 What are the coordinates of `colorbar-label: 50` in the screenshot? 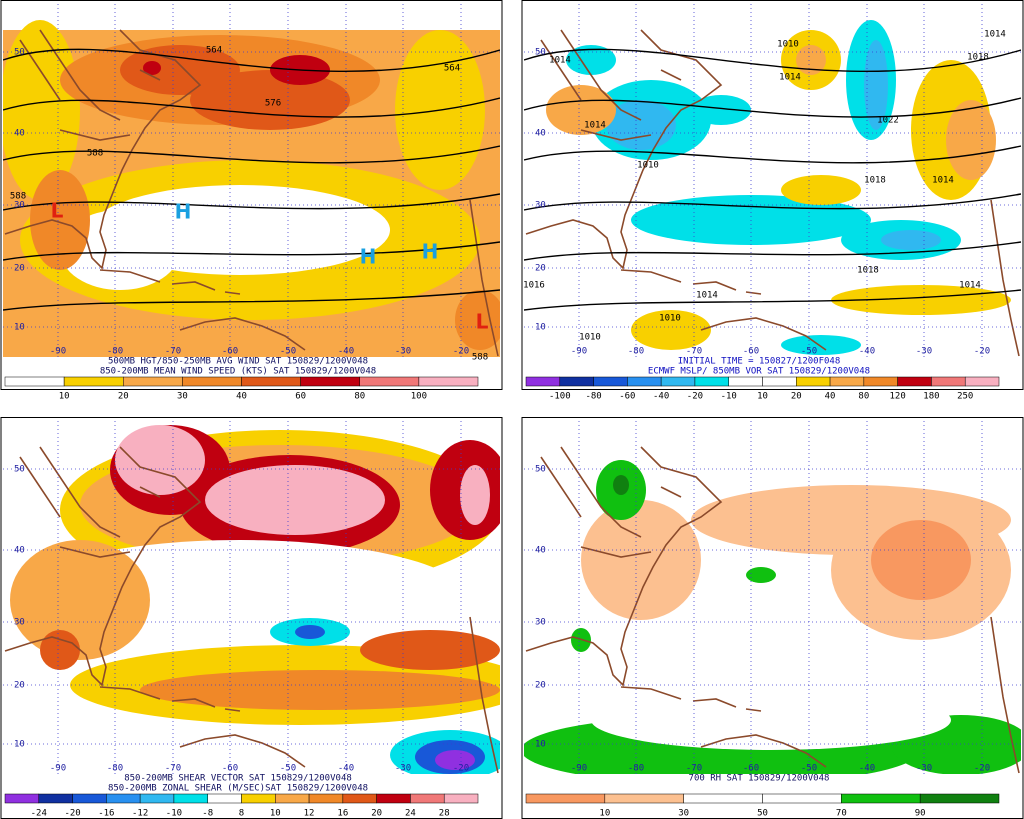 It's located at (762, 814).